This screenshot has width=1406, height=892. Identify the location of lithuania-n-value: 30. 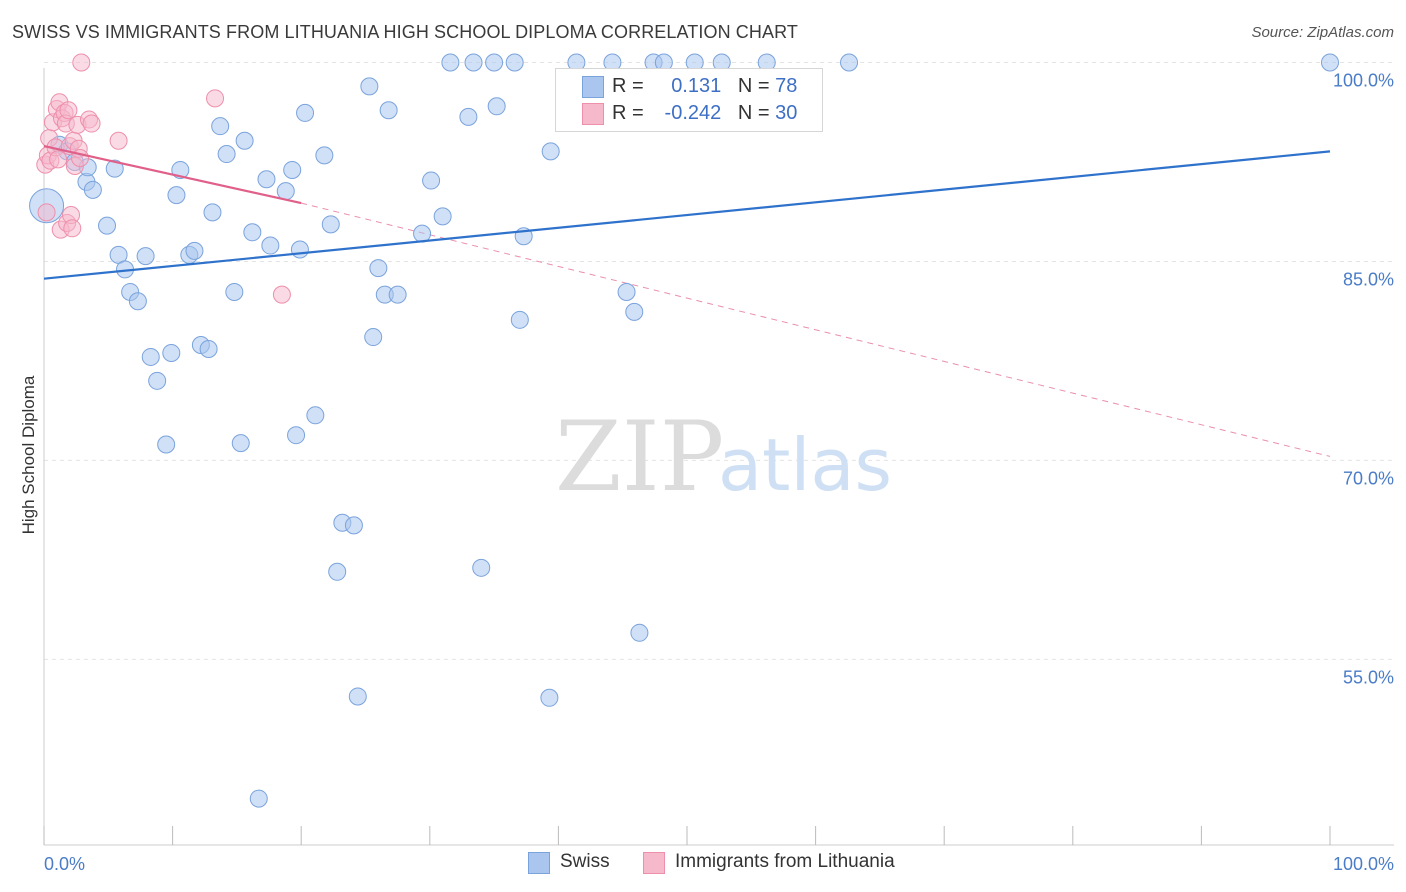
(786, 112).